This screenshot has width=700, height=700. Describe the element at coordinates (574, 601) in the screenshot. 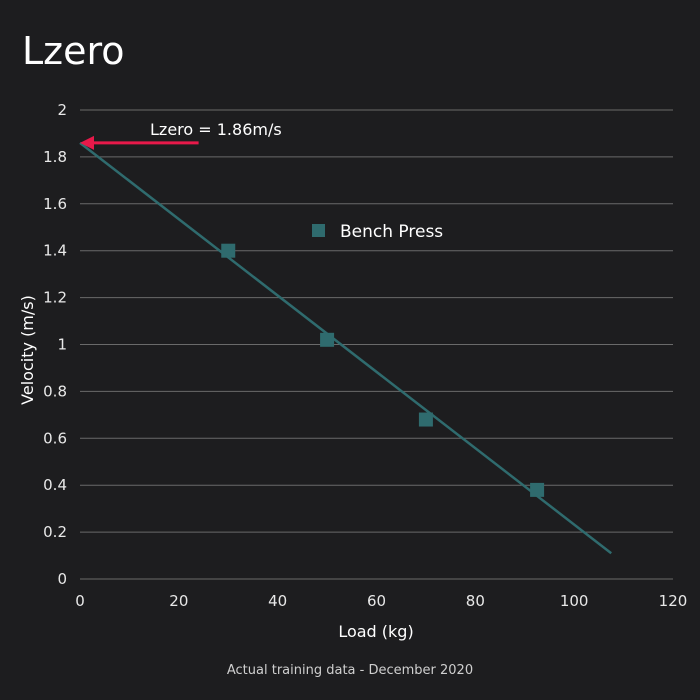

I see `x-tick-label: 100` at that location.